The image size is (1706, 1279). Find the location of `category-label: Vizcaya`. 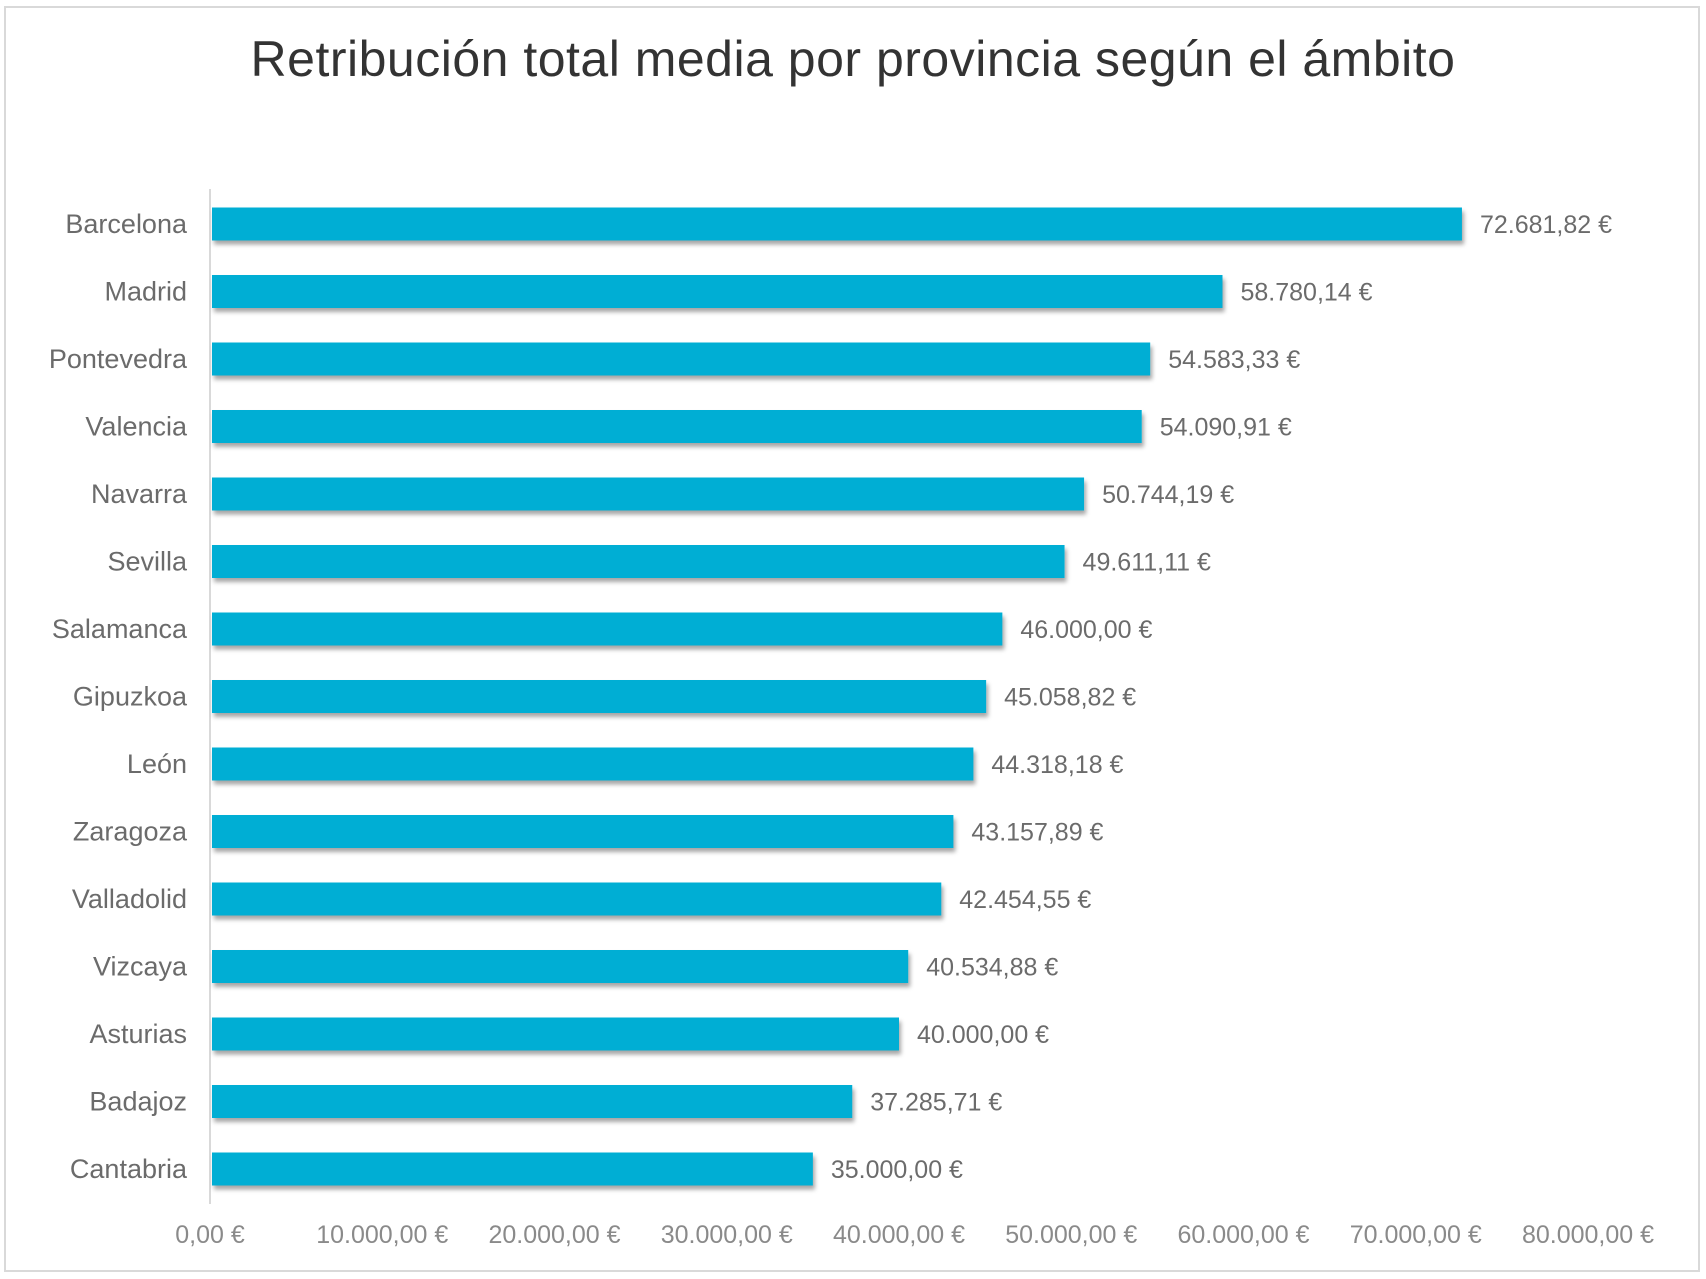

category-label: Vizcaya is located at coordinates (140, 967).